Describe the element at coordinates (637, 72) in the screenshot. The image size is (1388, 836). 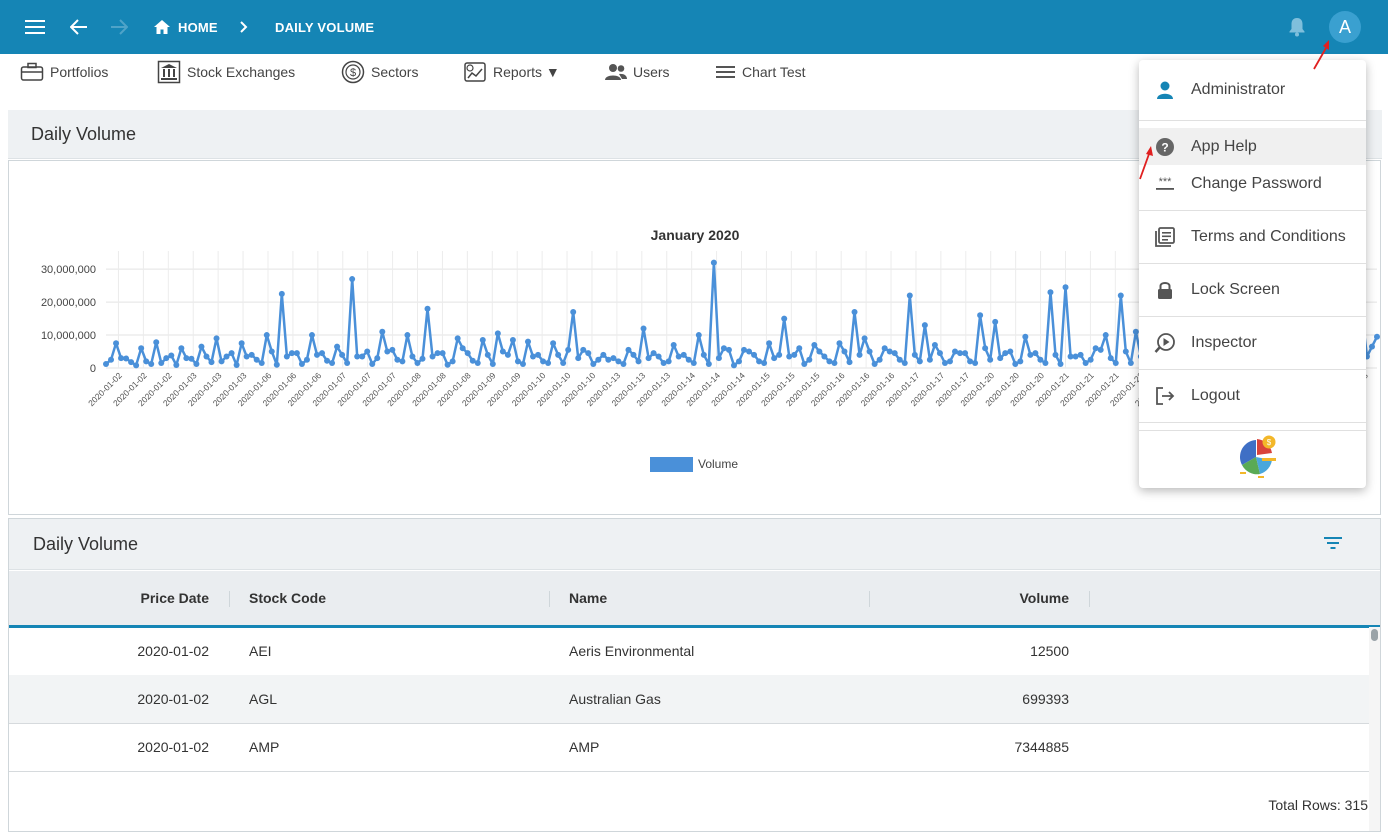
I see `nav-item-users: Users` at that location.